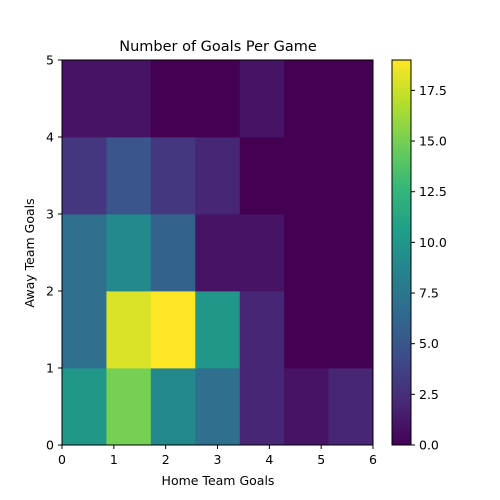  Describe the element at coordinates (50, 291) in the screenshot. I see `y-tick-label: 2` at that location.